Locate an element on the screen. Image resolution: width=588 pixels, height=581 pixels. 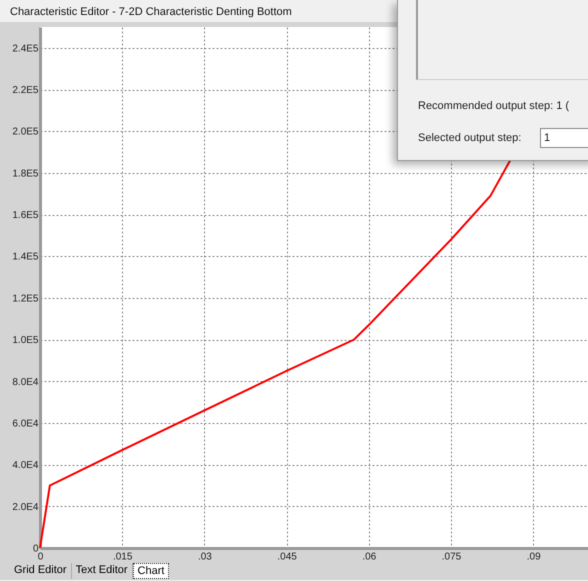
annotation: 1 is located at coordinates (564, 138).